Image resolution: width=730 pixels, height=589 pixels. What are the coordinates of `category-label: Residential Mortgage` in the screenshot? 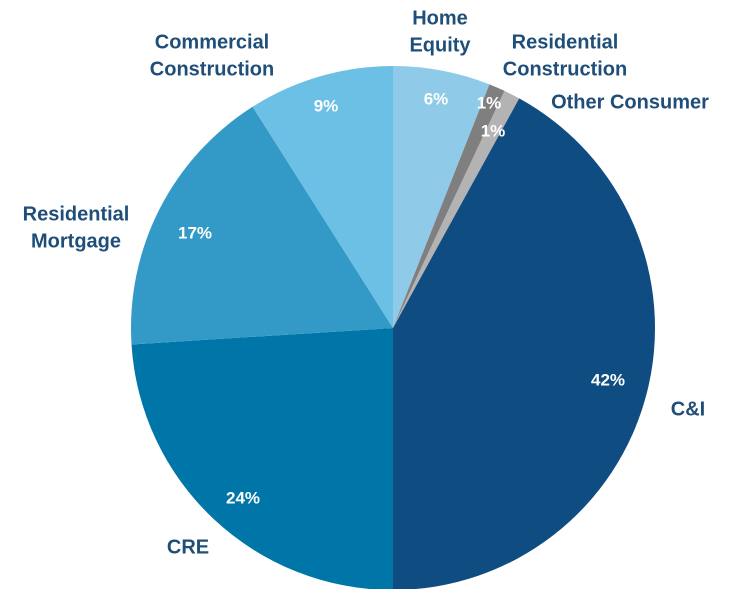 It's located at (76, 228).